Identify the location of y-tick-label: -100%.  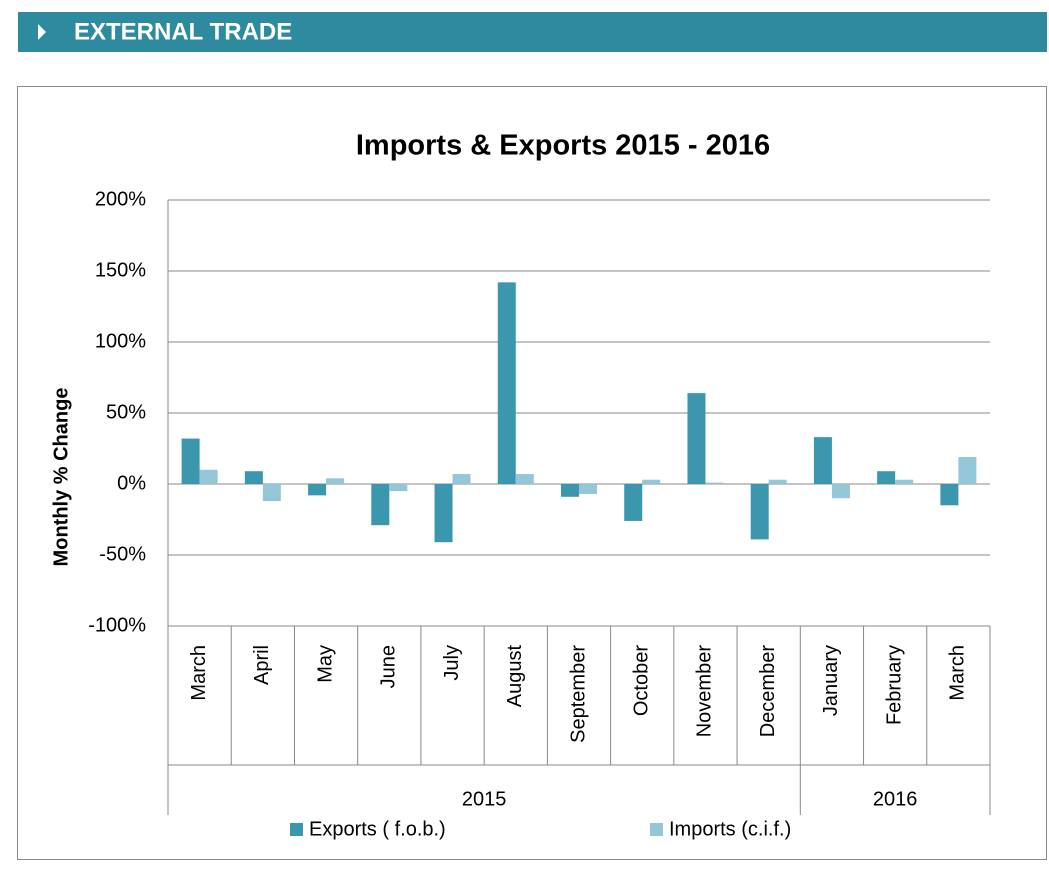
(117, 625).